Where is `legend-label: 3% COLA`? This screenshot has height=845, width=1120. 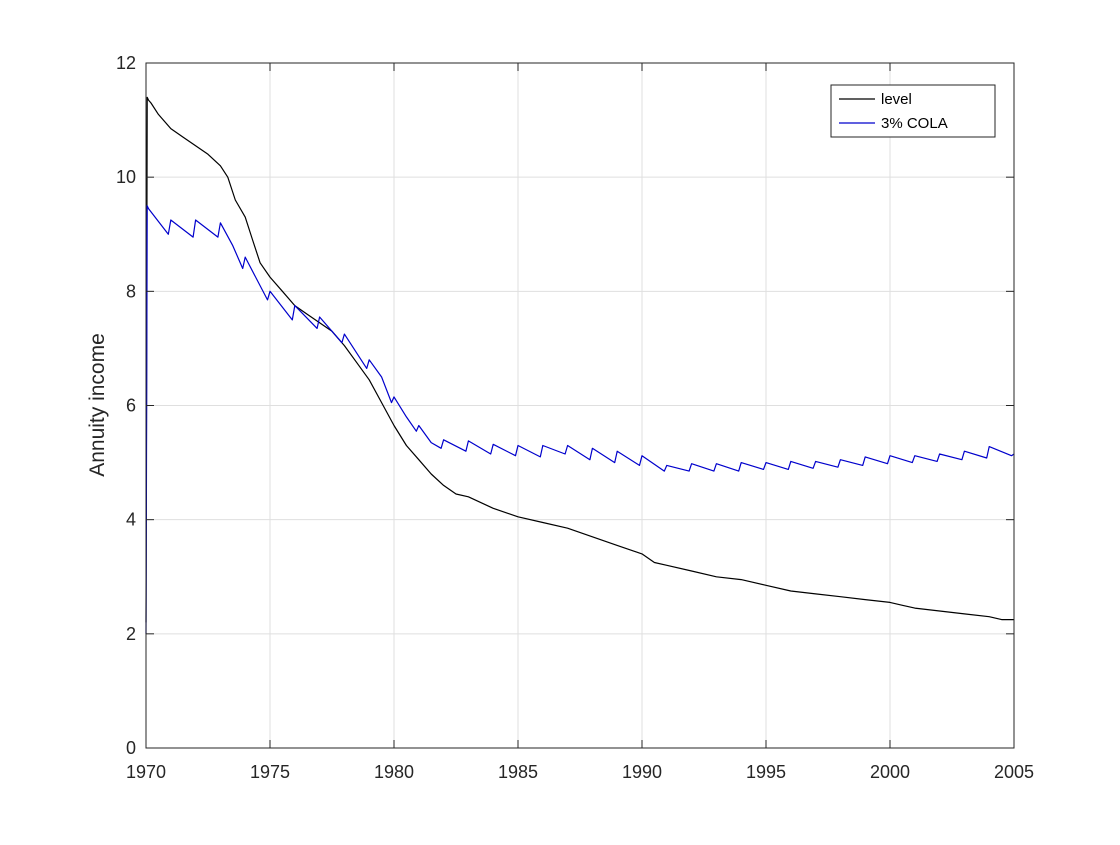
legend-label: 3% COLA is located at coordinates (914, 123).